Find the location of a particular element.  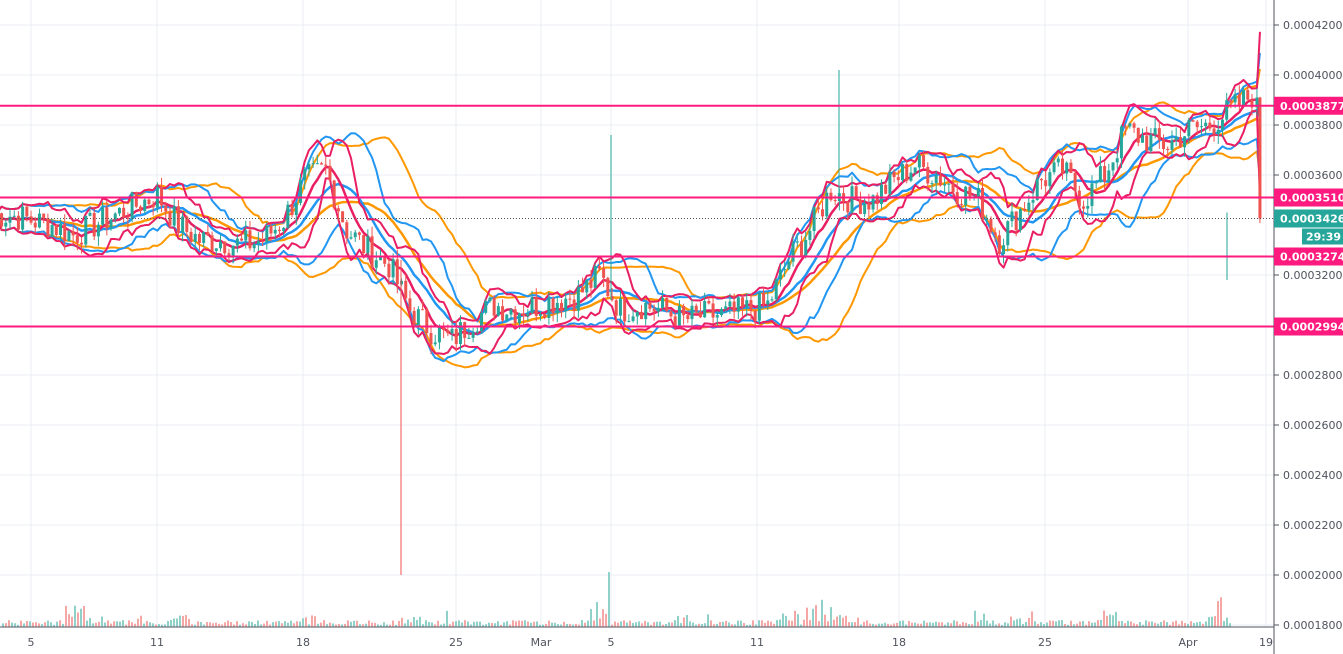

price-tick-label: 0.0002800 is located at coordinates (1313, 375).